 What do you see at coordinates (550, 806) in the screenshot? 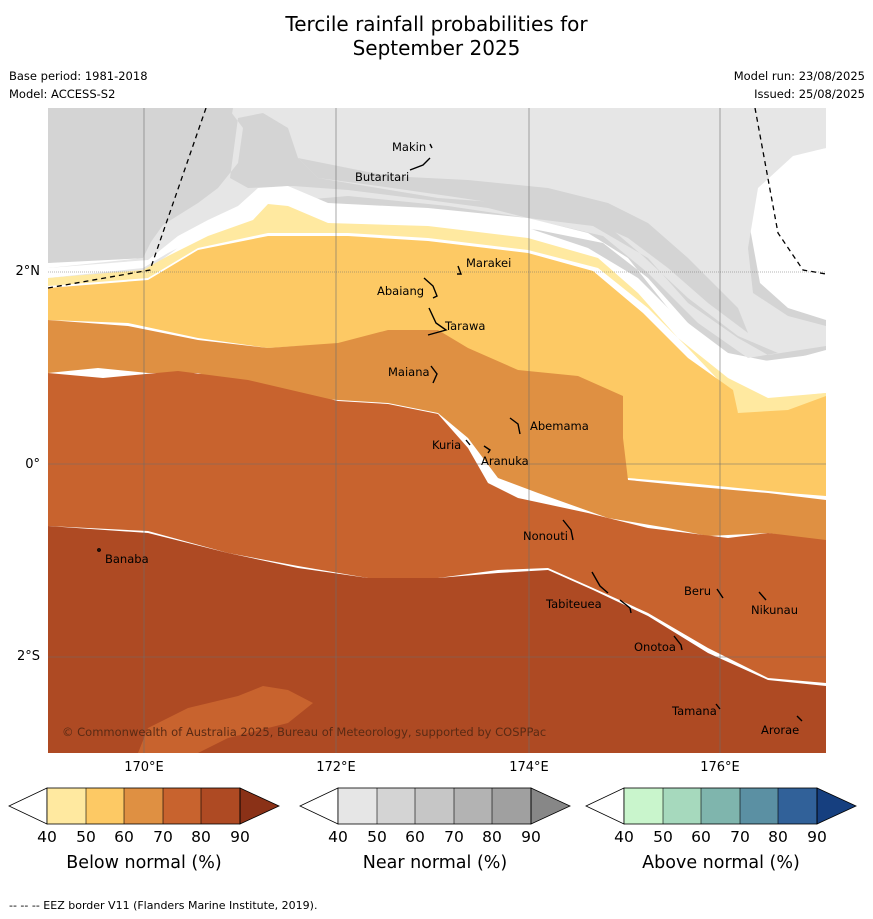
I see `colorbar-near-high-extend` at bounding box center [550, 806].